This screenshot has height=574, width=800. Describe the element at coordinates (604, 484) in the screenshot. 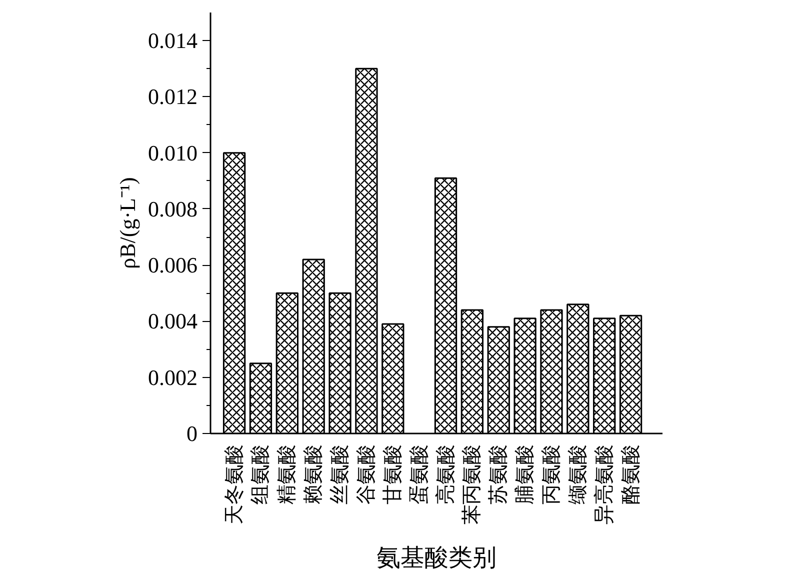

I see `x-tick-label: 异亮氨酸` at that location.